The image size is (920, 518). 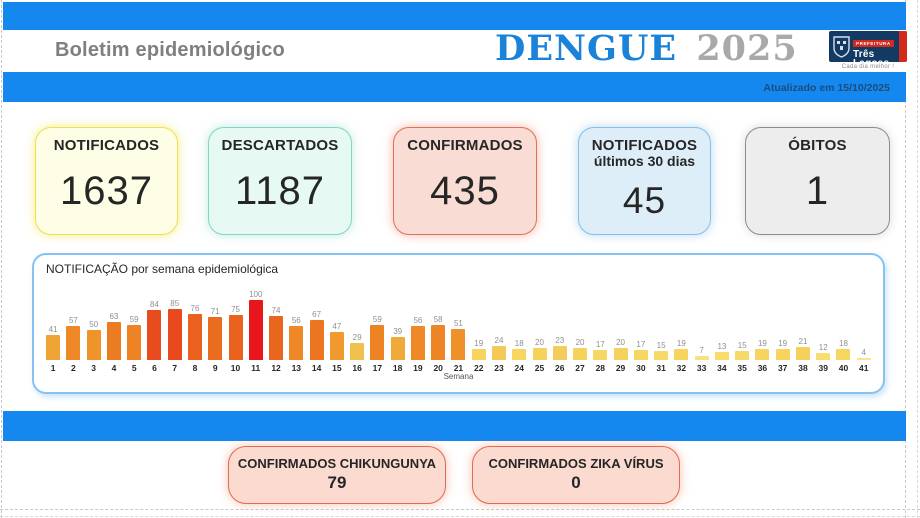 I want to click on bar-week-38: 21 38, so click(x=803, y=355).